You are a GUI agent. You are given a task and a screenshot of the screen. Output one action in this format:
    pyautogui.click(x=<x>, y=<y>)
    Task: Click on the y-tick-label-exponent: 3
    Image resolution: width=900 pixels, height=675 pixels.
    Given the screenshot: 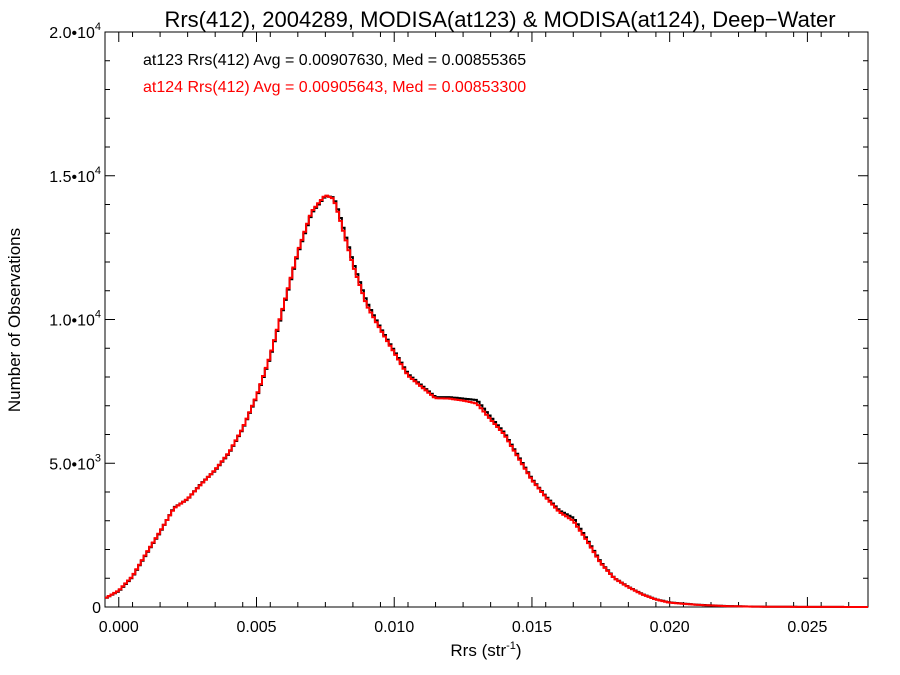 What is the action you would take?
    pyautogui.click(x=98, y=458)
    